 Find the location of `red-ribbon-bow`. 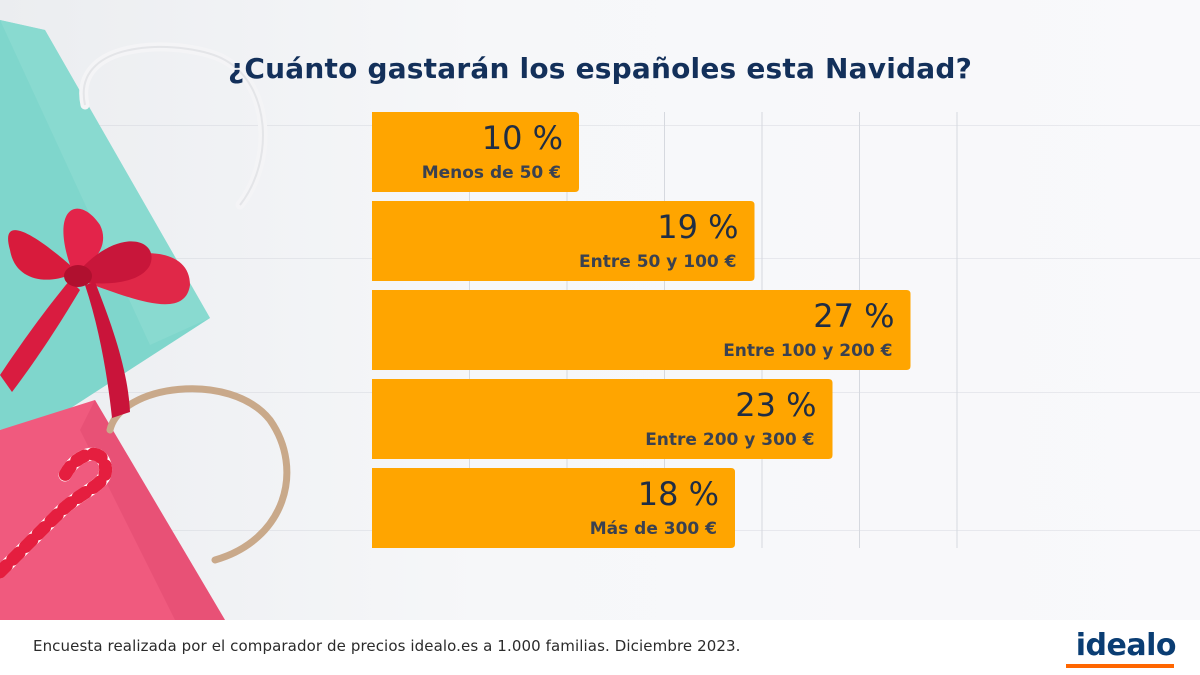

red-ribbon-bow is located at coordinates (95, 313).